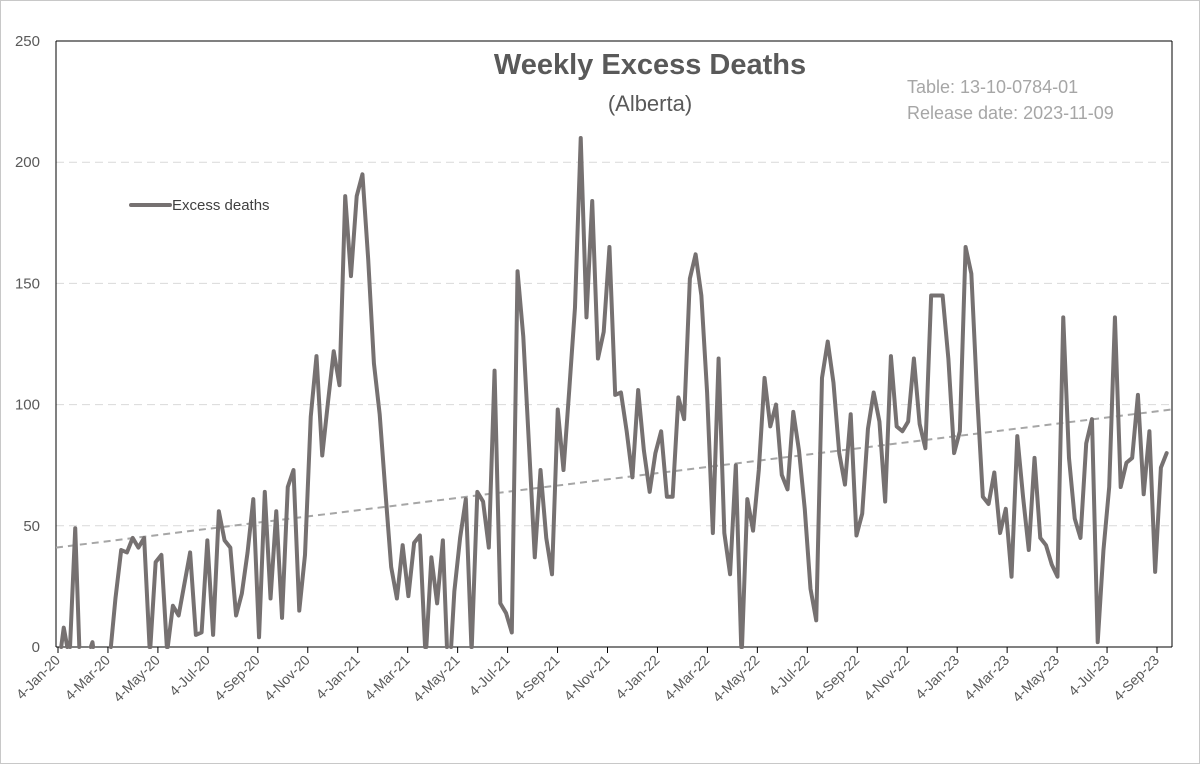 The height and width of the screenshot is (764, 1200). I want to click on release-date-note: Release date: 2023-11-09, so click(1010, 113).